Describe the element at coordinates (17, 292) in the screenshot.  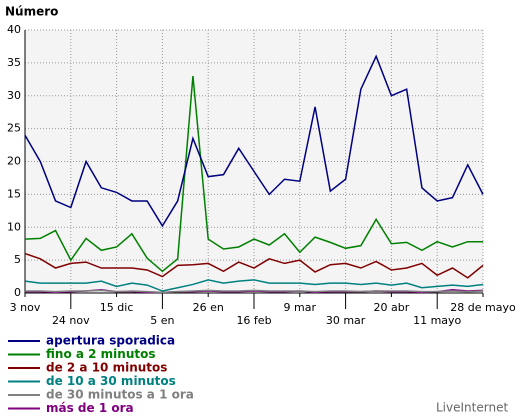
I see `y-tick-label: 0` at that location.